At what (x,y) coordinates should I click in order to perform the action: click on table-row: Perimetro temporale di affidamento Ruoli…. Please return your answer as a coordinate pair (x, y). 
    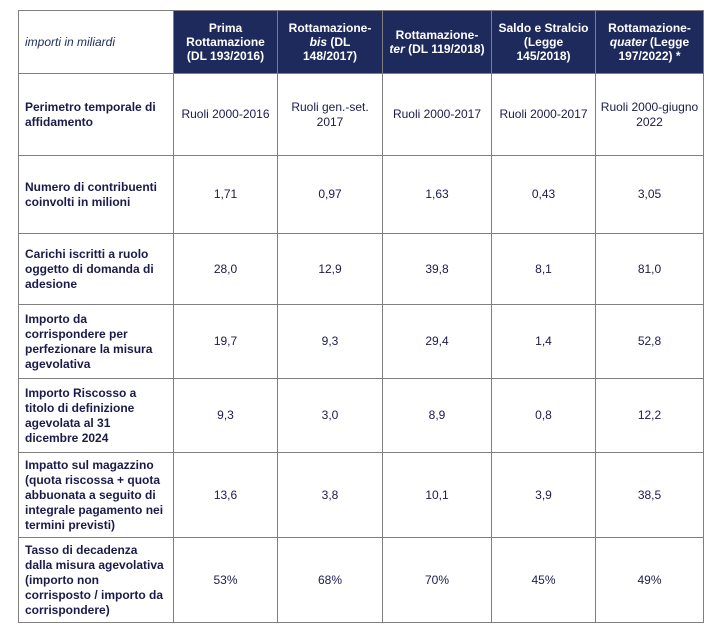
    Looking at the image, I should click on (361, 114).